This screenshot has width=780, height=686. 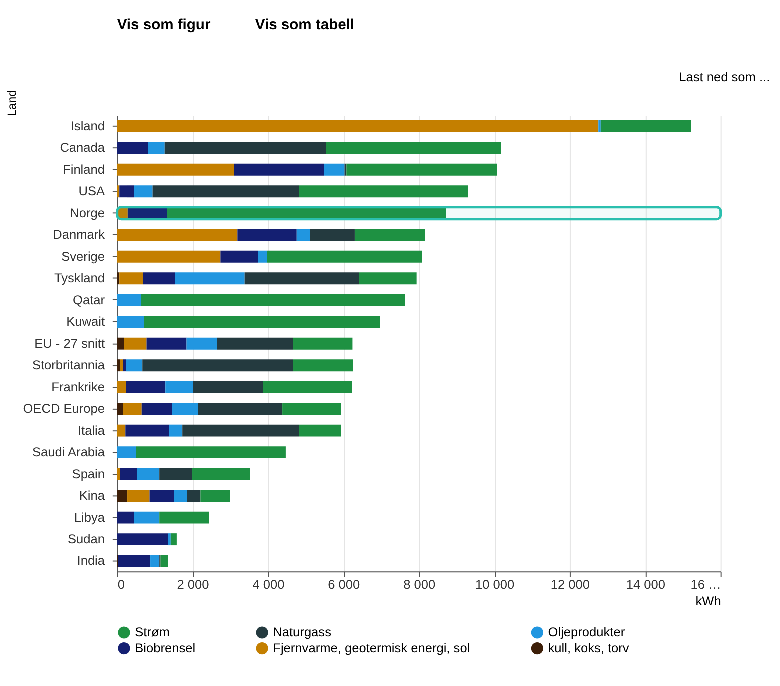 I want to click on legend-label: Naturgass, so click(x=302, y=632).